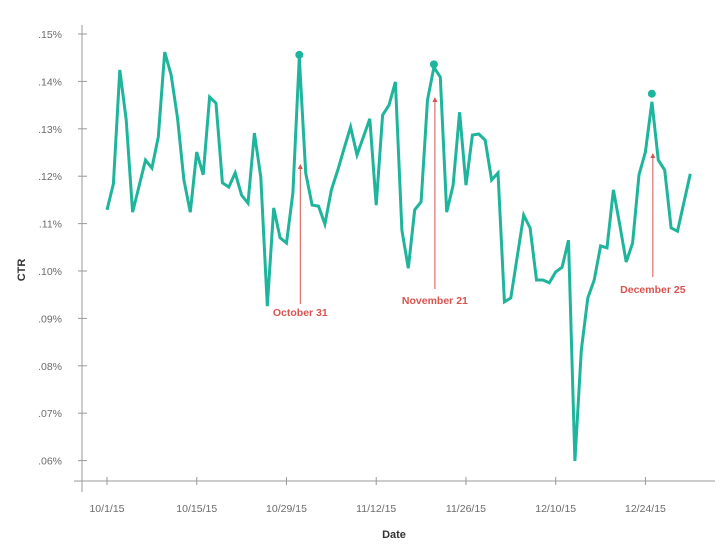  I want to click on y-tick-label: .13%, so click(50, 130).